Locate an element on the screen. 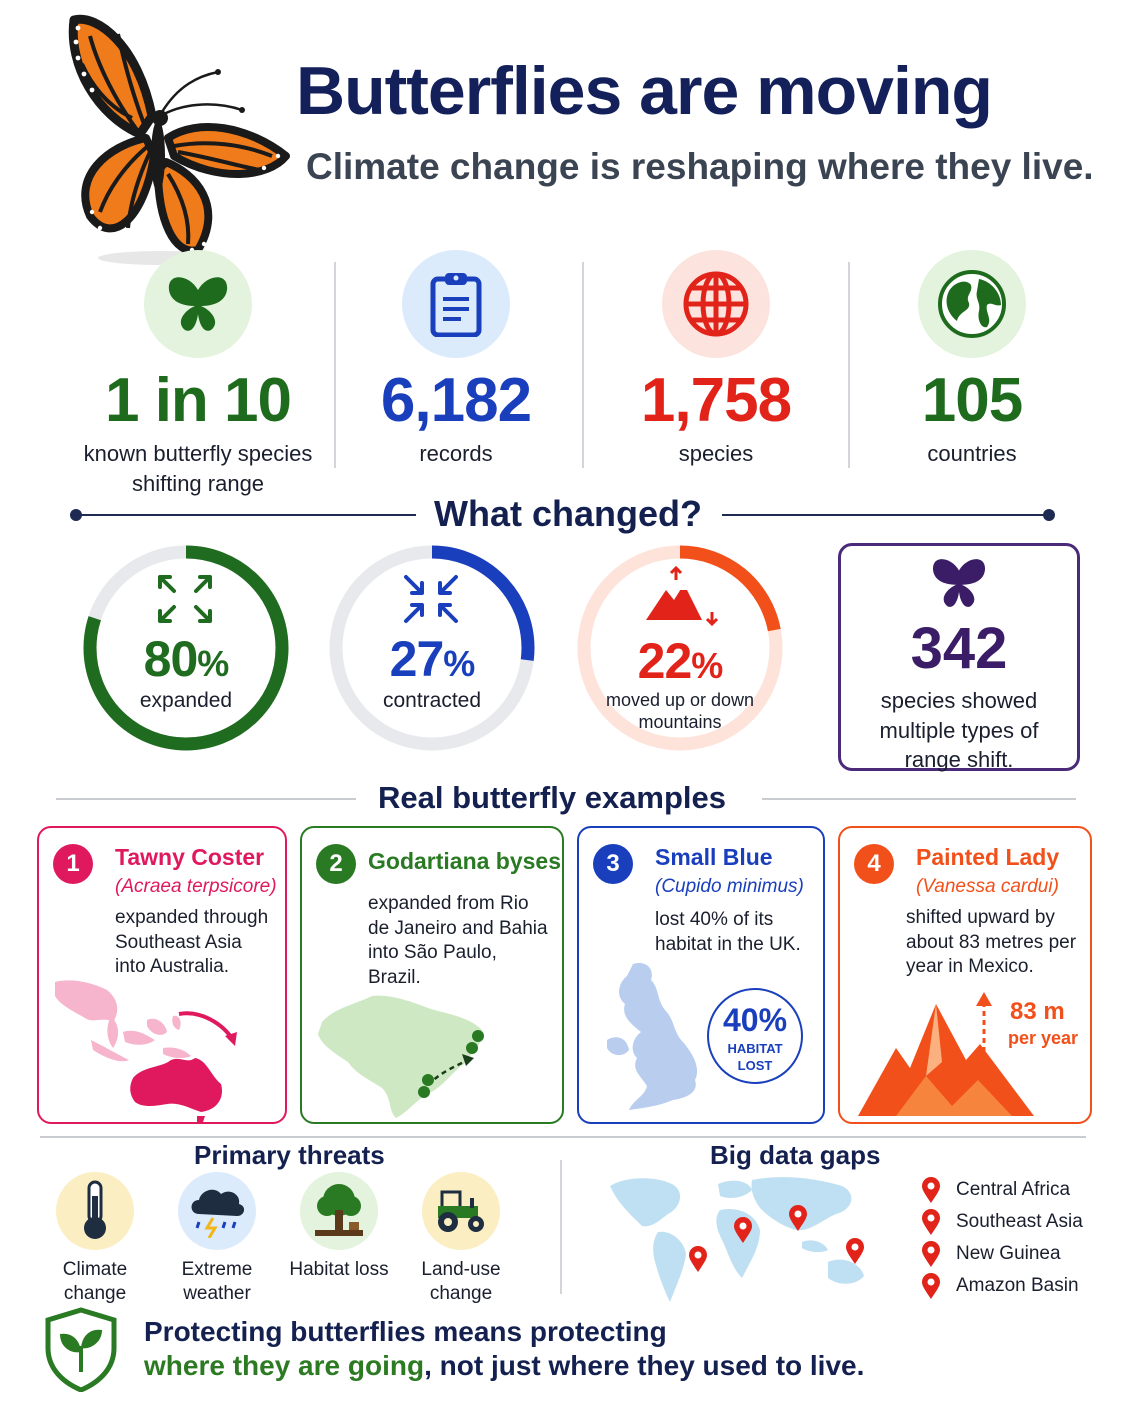 This screenshot has width=1122, height=1402. data-gap-item: Central Africa is located at coordinates (995, 1190).